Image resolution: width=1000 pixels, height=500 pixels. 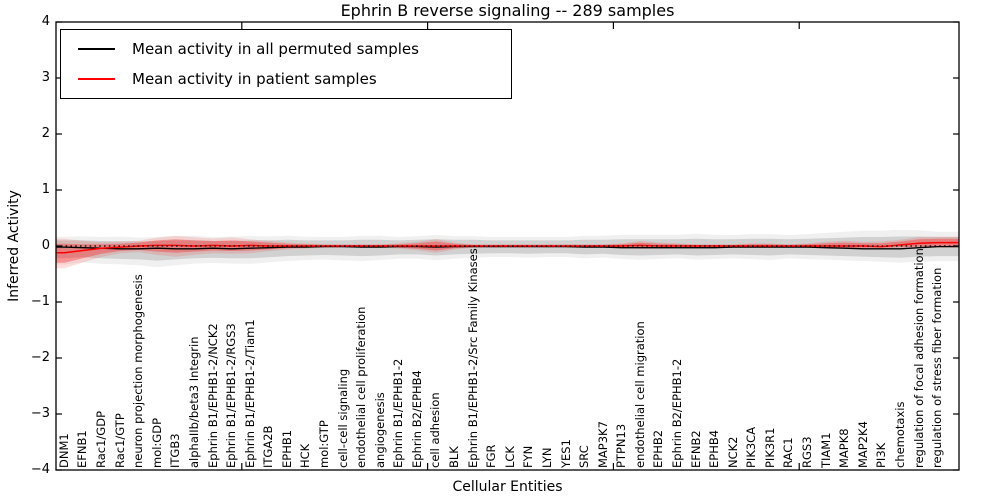 I want to click on y-tick-label: 0, so click(x=45, y=245).